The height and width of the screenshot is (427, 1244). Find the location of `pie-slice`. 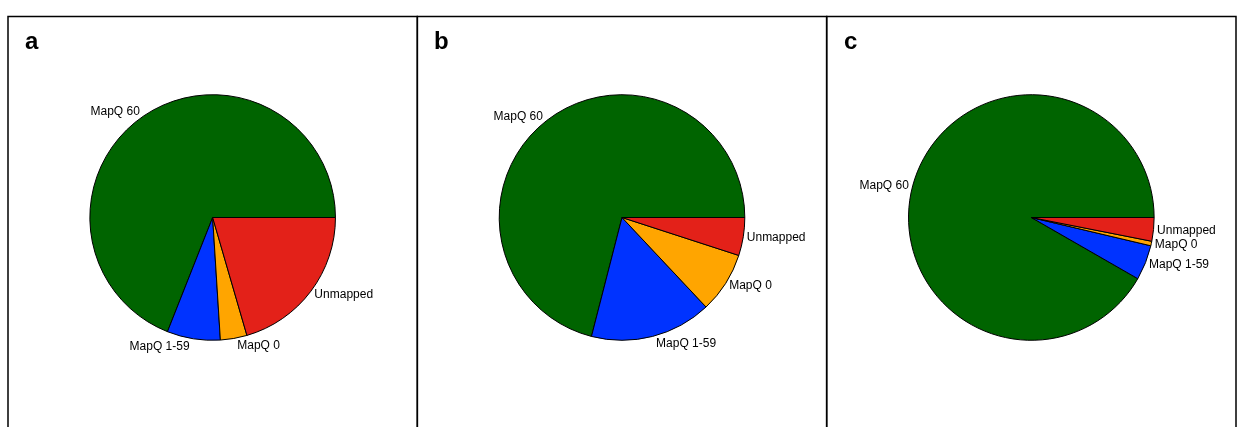

pie-slice is located at coordinates (1091, 248).